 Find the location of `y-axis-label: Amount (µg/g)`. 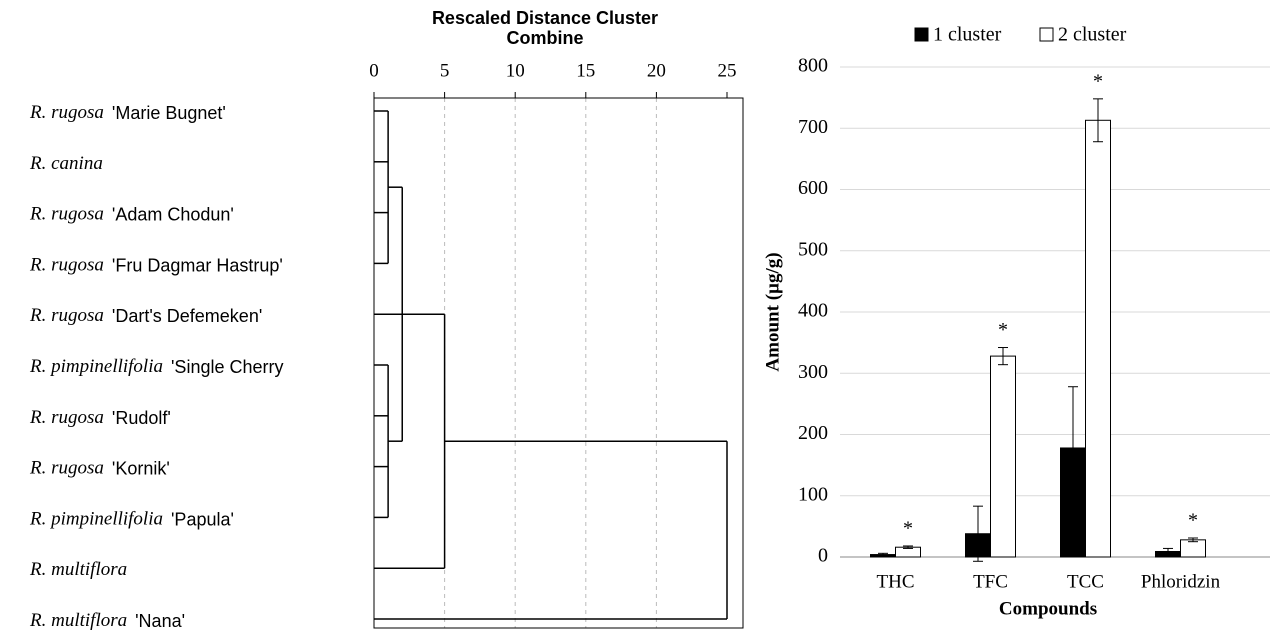

y-axis-label: Amount (µg/g) is located at coordinates (772, 311).